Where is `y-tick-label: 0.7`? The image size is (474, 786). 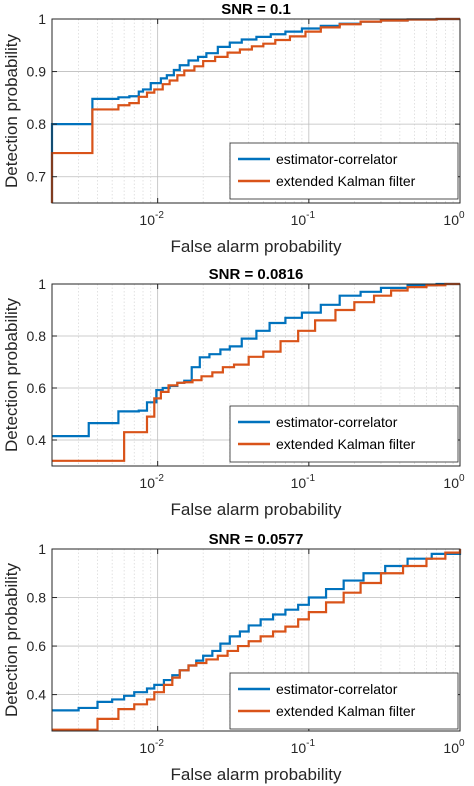 y-tick-label: 0.7 is located at coordinates (37, 177).